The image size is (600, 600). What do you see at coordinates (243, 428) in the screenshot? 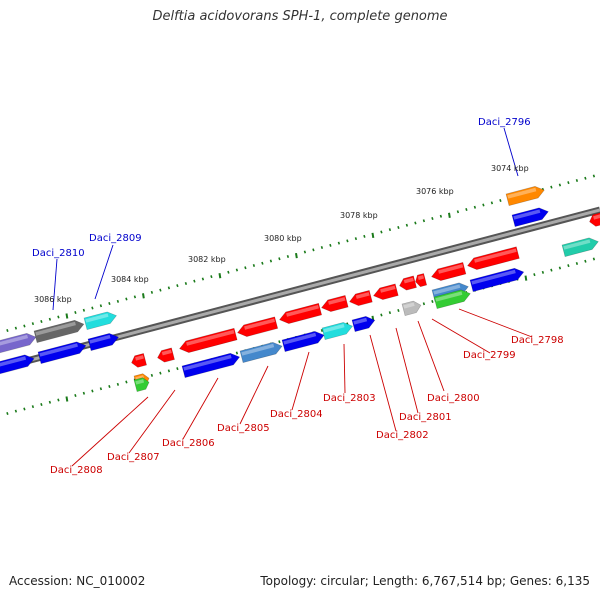
I see `gene-label-daci-2805: Daci_2805` at bounding box center [243, 428].